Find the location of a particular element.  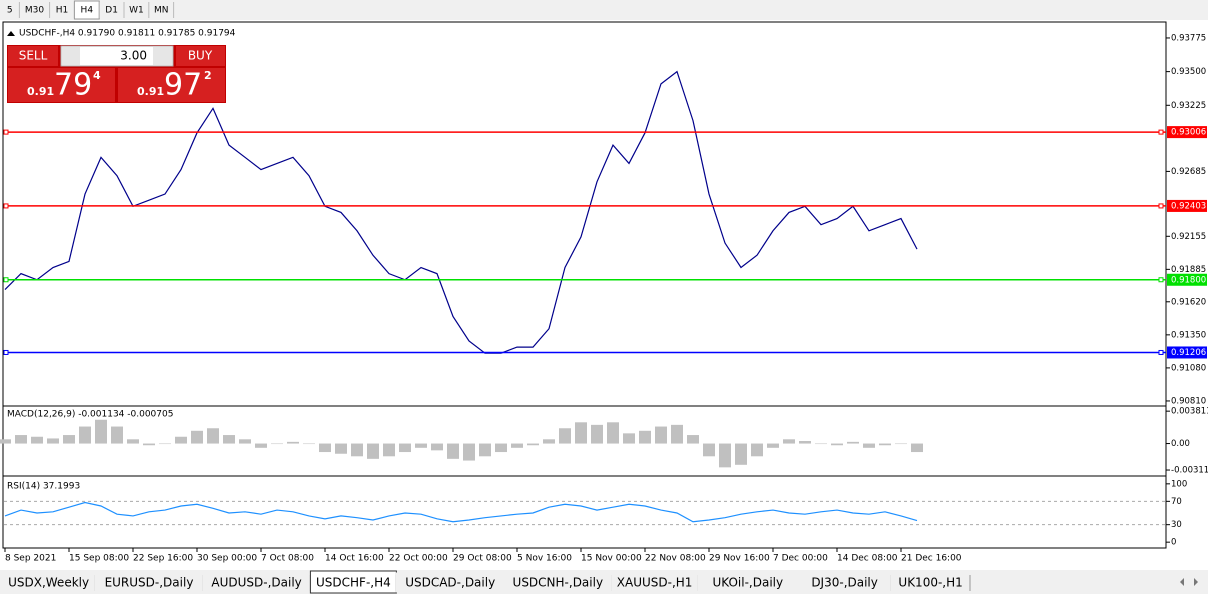

tab-label: UKOil-,Daily is located at coordinates (747, 583).